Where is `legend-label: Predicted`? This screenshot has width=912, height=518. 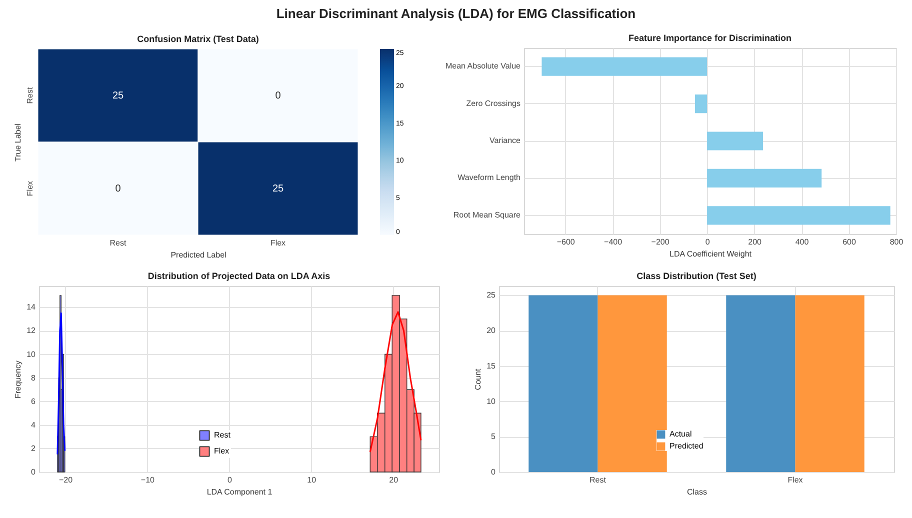
legend-label: Predicted is located at coordinates (687, 446).